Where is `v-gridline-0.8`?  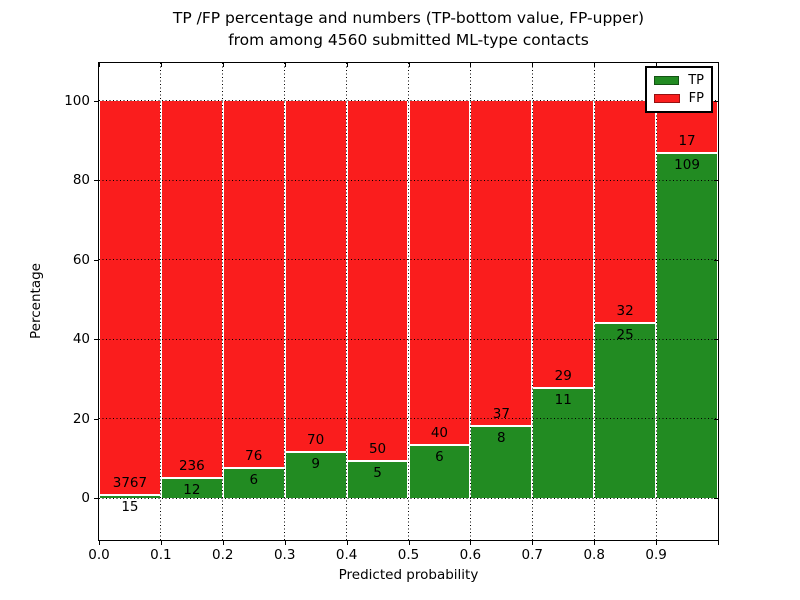 v-gridline-0.8 is located at coordinates (594, 301).